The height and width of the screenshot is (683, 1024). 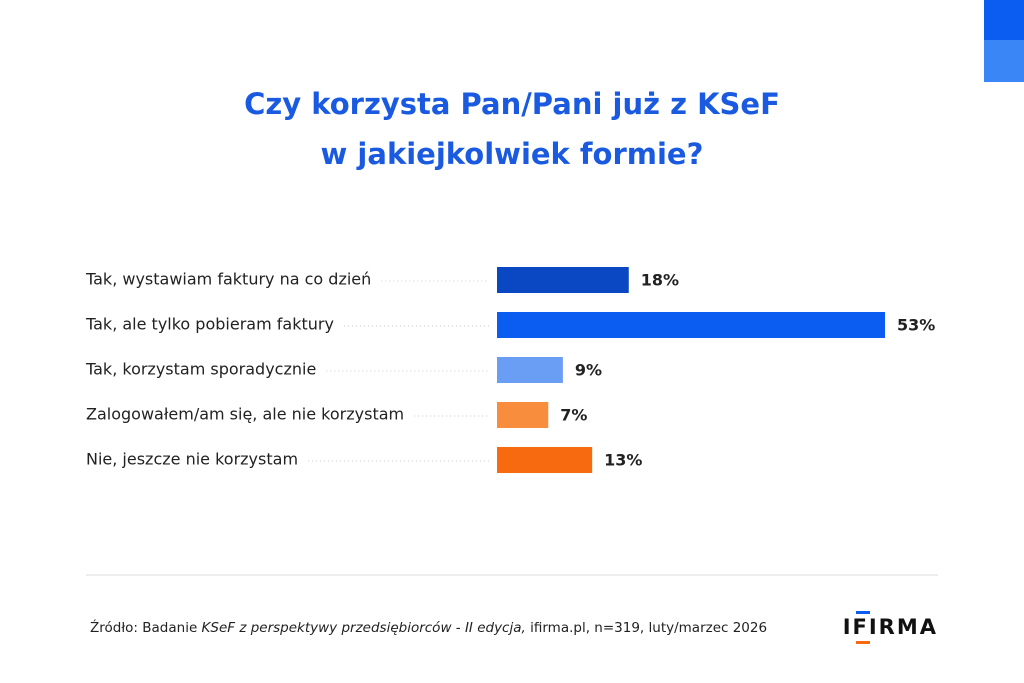 What do you see at coordinates (916, 325) in the screenshot?
I see `value-label: 53%` at bounding box center [916, 325].